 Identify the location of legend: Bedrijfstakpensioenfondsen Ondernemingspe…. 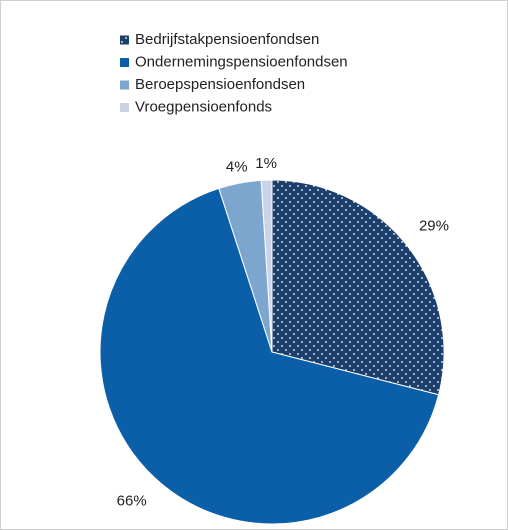
(234, 73).